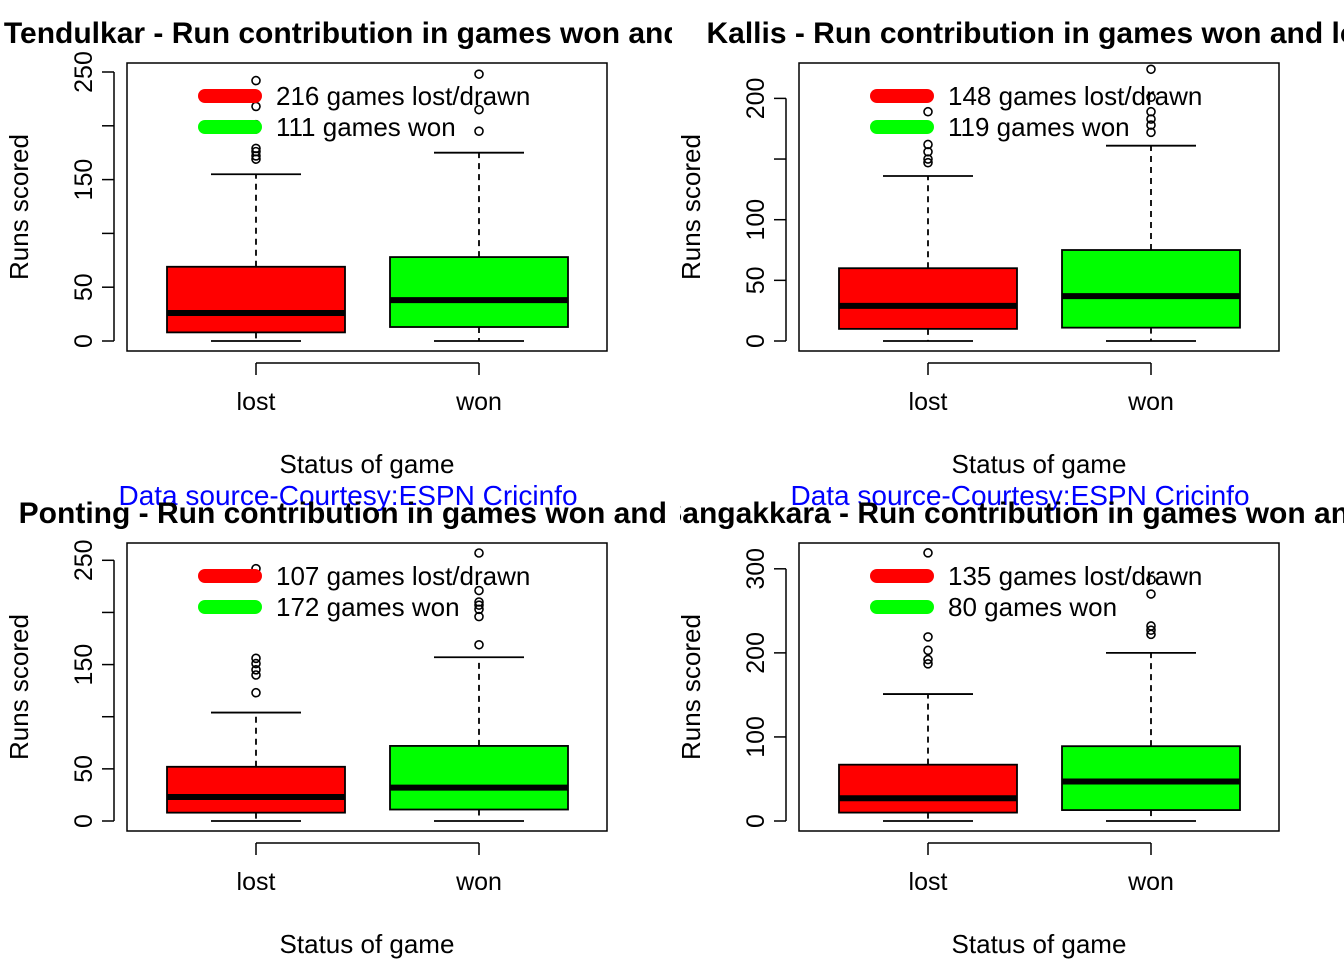  What do you see at coordinates (403, 96) in the screenshot?
I see `legend-label: 216 games lost/drawn` at bounding box center [403, 96].